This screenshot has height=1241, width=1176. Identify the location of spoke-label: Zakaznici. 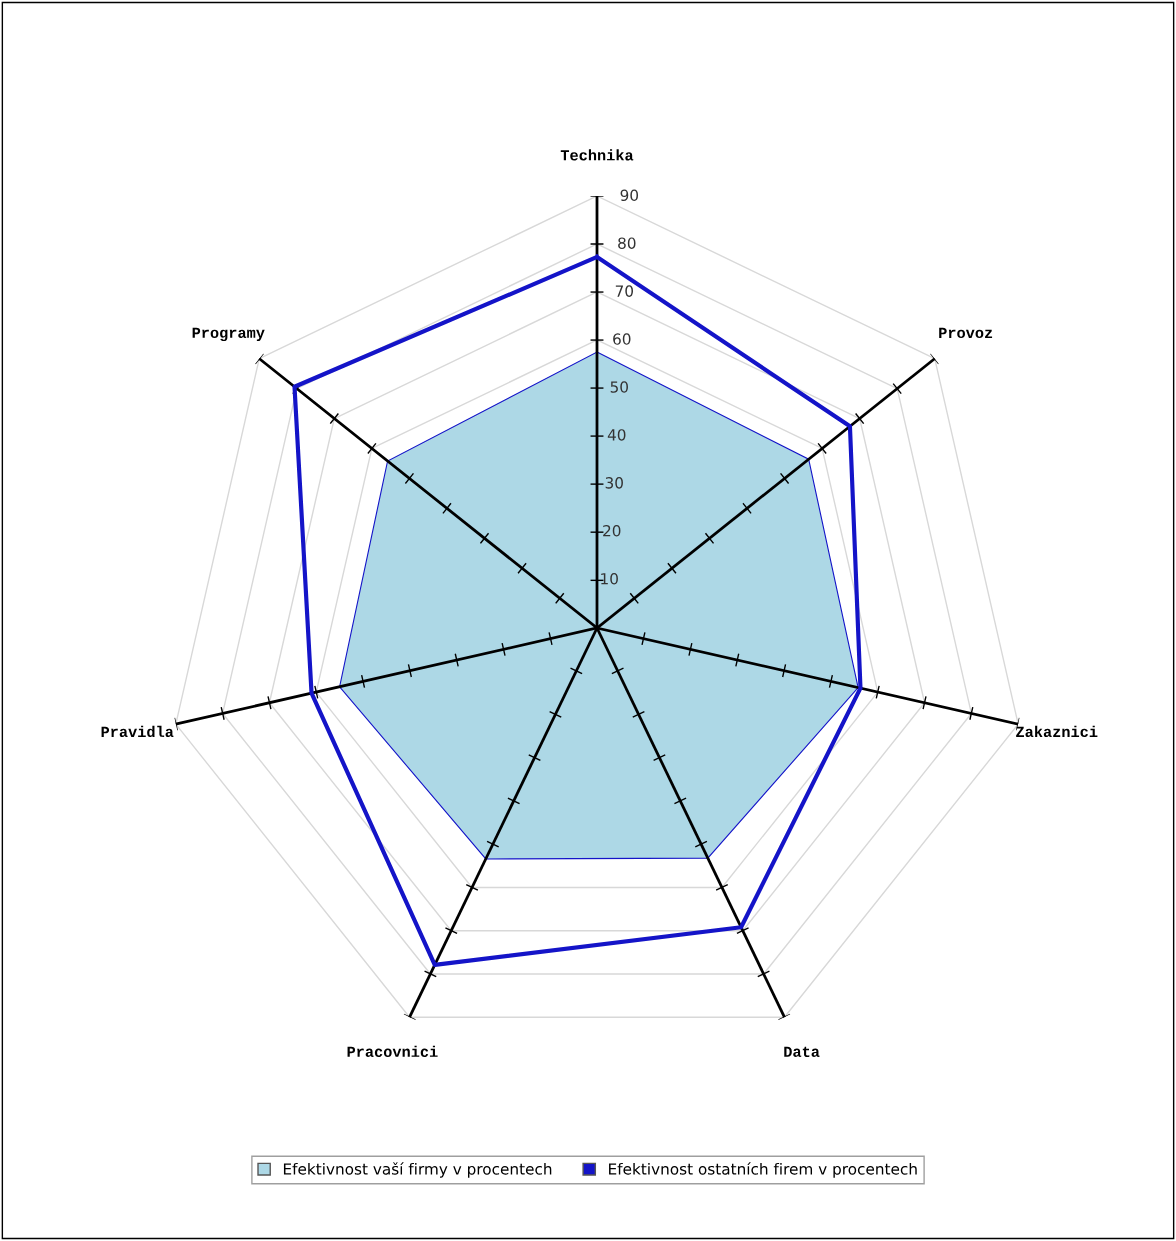
(1057, 731).